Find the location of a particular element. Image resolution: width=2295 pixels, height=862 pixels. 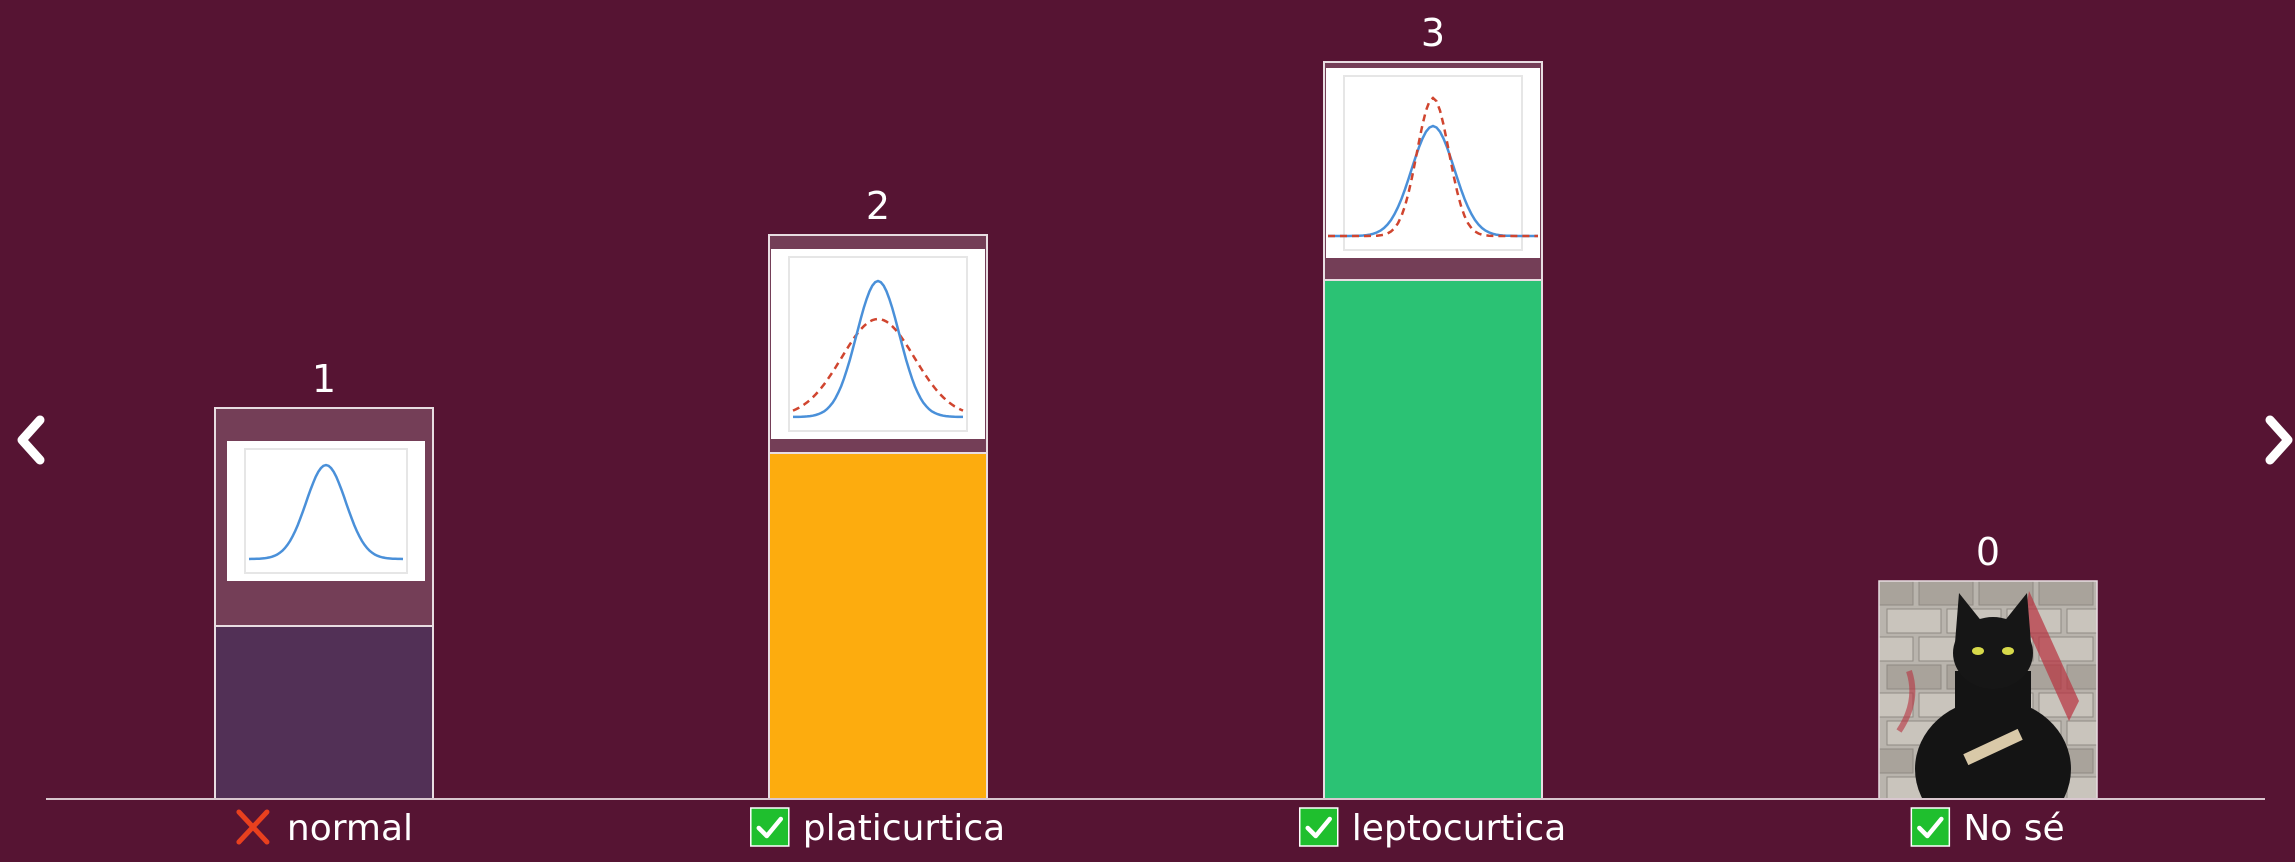

platykurtic-curve-line is located at coordinates (878, 364).